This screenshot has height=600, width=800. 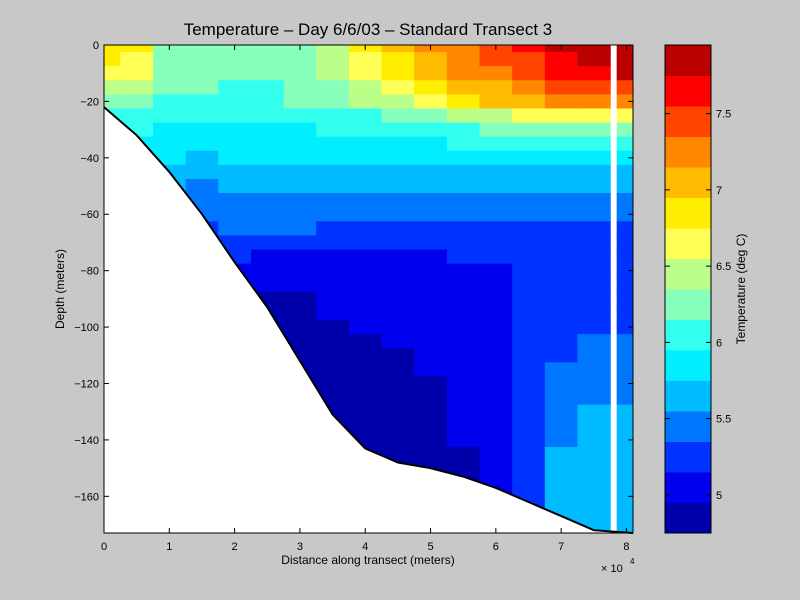 What do you see at coordinates (169, 547) in the screenshot?
I see `x-tick-label: 1` at bounding box center [169, 547].